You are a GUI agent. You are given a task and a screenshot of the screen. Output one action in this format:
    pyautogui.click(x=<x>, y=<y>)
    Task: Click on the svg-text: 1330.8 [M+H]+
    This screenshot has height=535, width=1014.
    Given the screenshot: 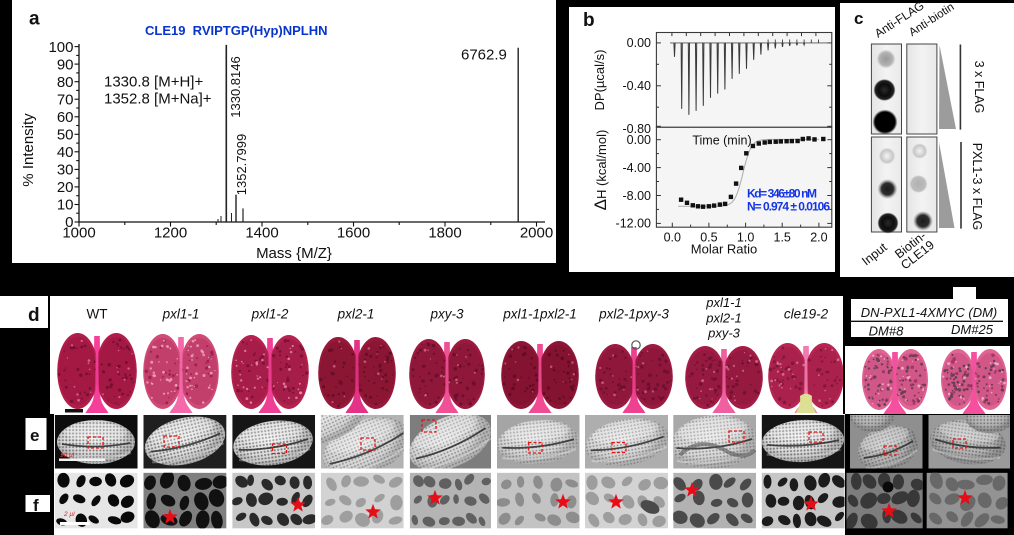 What is the action you would take?
    pyautogui.click(x=153, y=82)
    